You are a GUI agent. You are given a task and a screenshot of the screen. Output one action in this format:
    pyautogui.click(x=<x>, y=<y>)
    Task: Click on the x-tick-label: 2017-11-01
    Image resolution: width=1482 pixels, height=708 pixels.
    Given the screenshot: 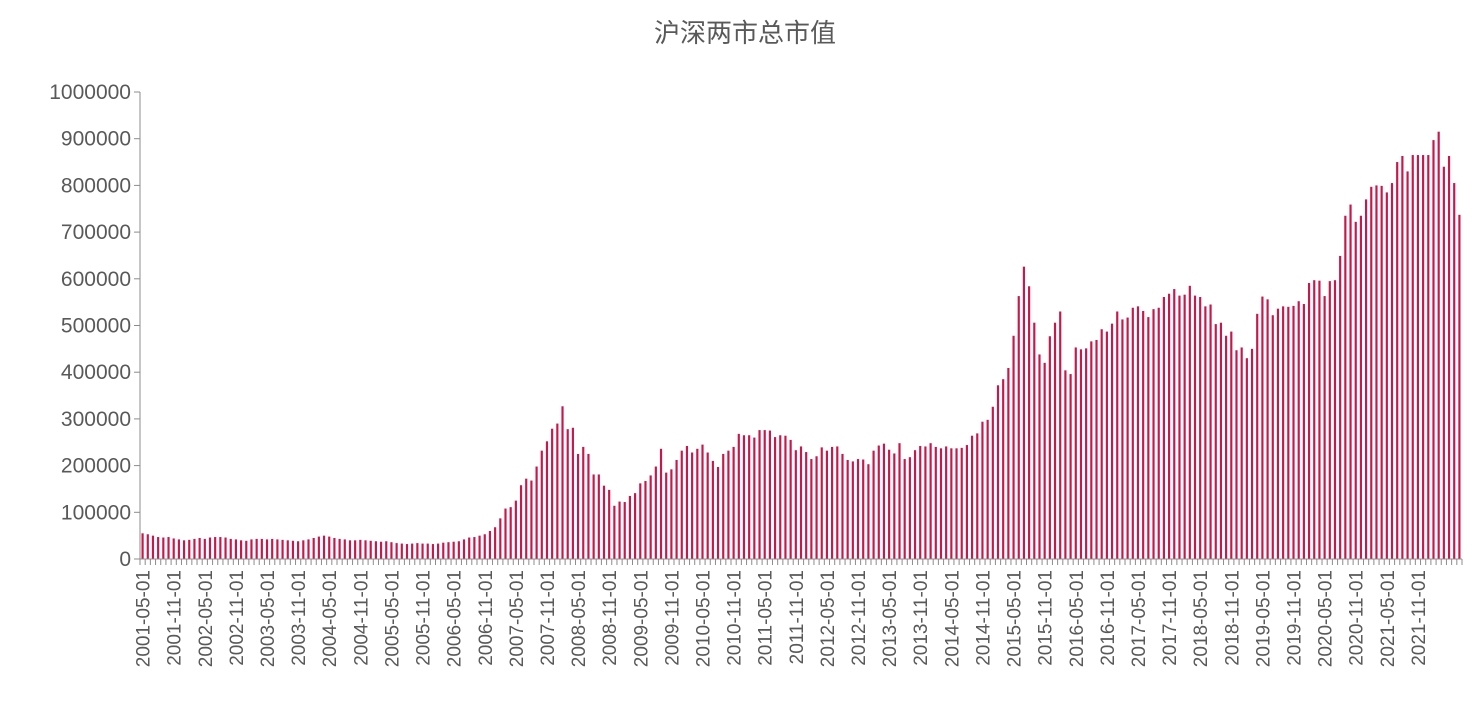 What is the action you would take?
    pyautogui.click(x=1170, y=618)
    